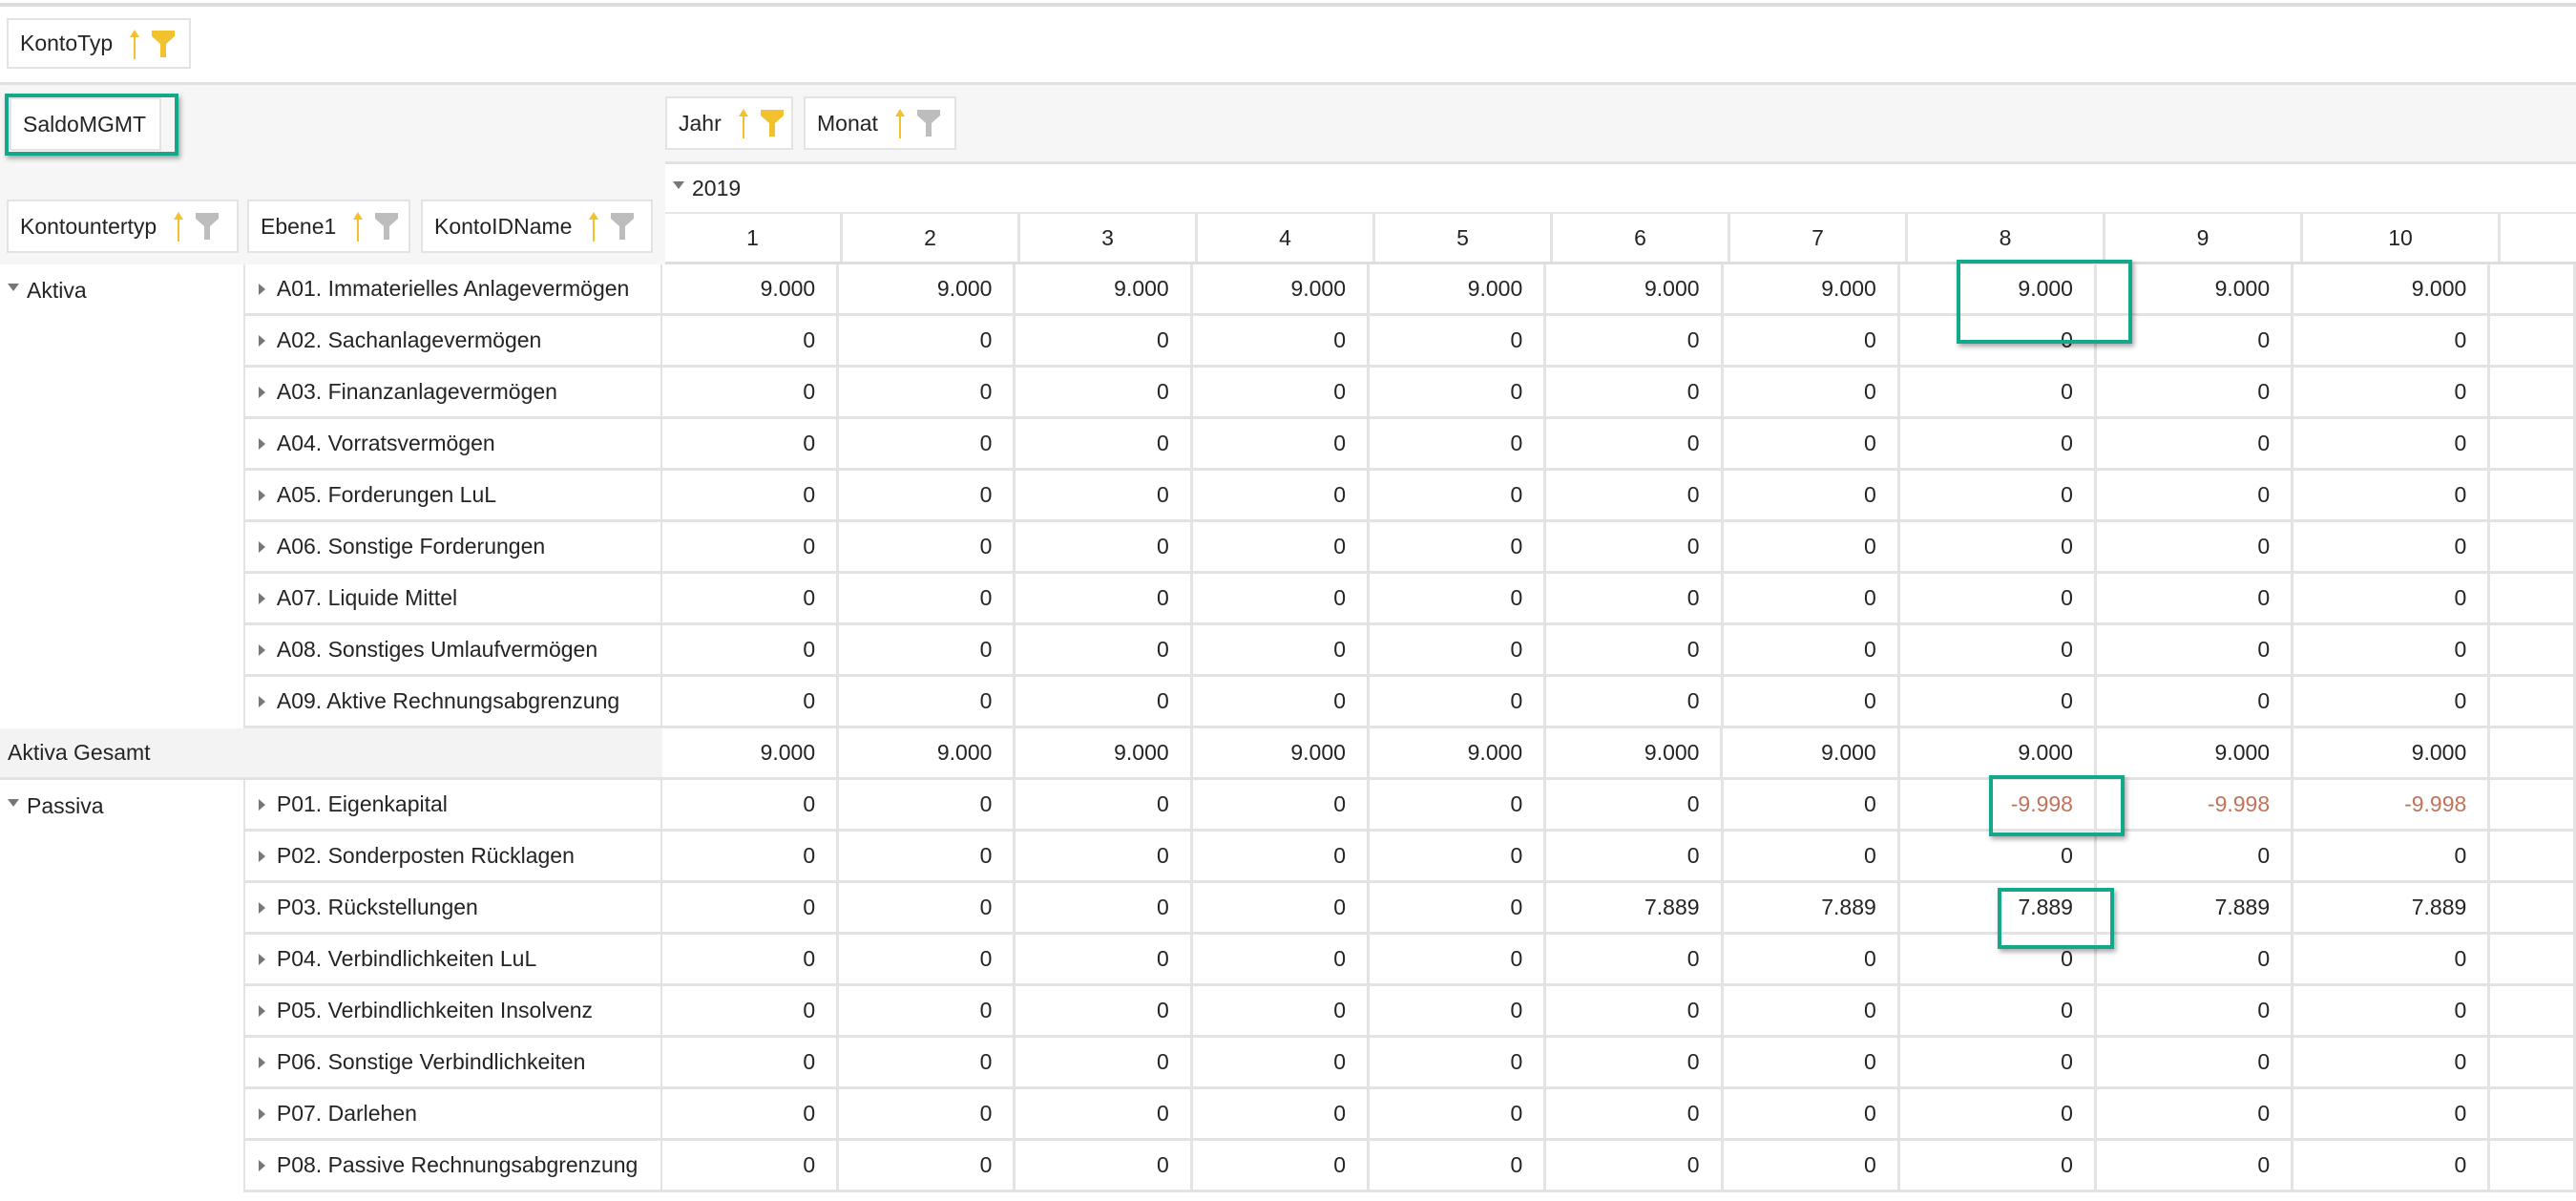  I want to click on row-label-cell: P01. Eigenkapital, so click(453, 804).